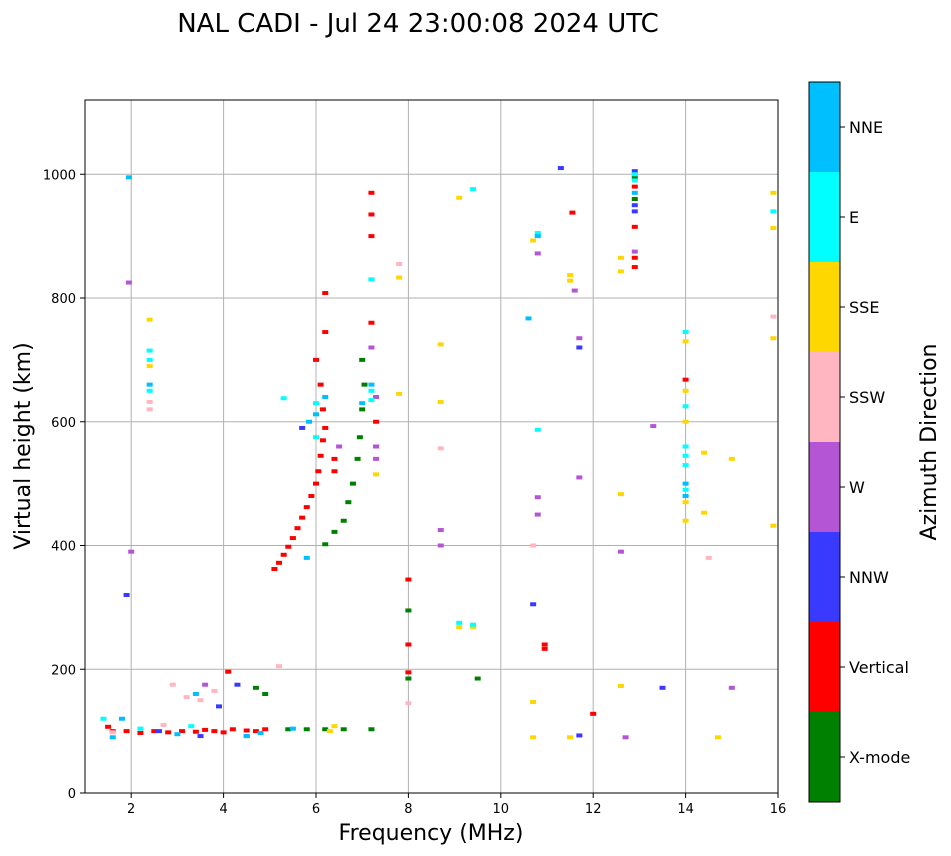  Describe the element at coordinates (866, 127) in the screenshot. I see `colorbar-tick-label: NNE` at that location.